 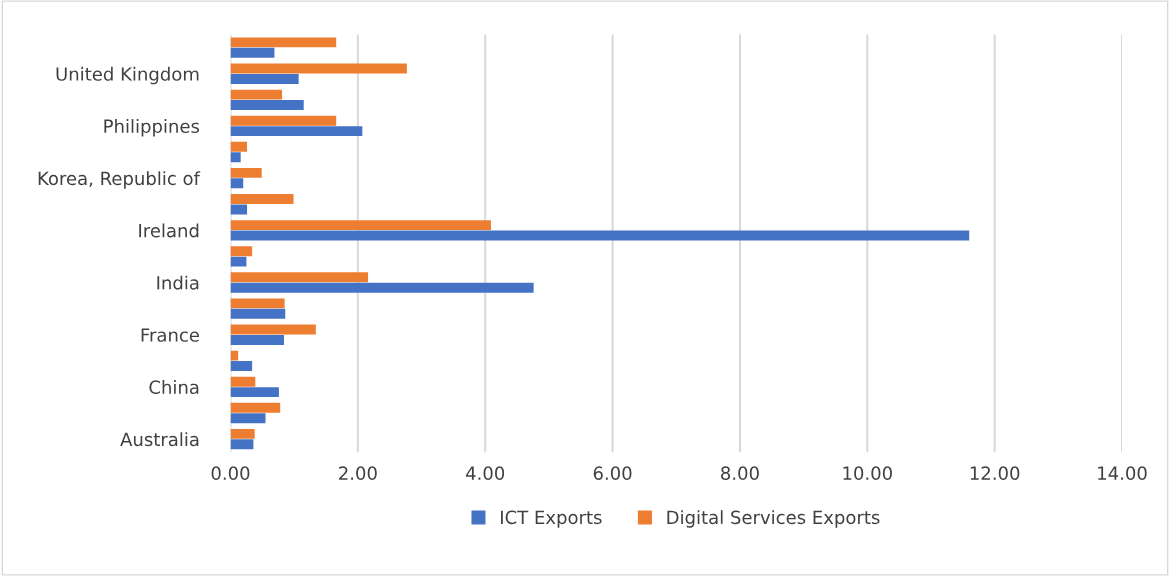 I want to click on x-tick-label: 12.00, so click(x=995, y=473).